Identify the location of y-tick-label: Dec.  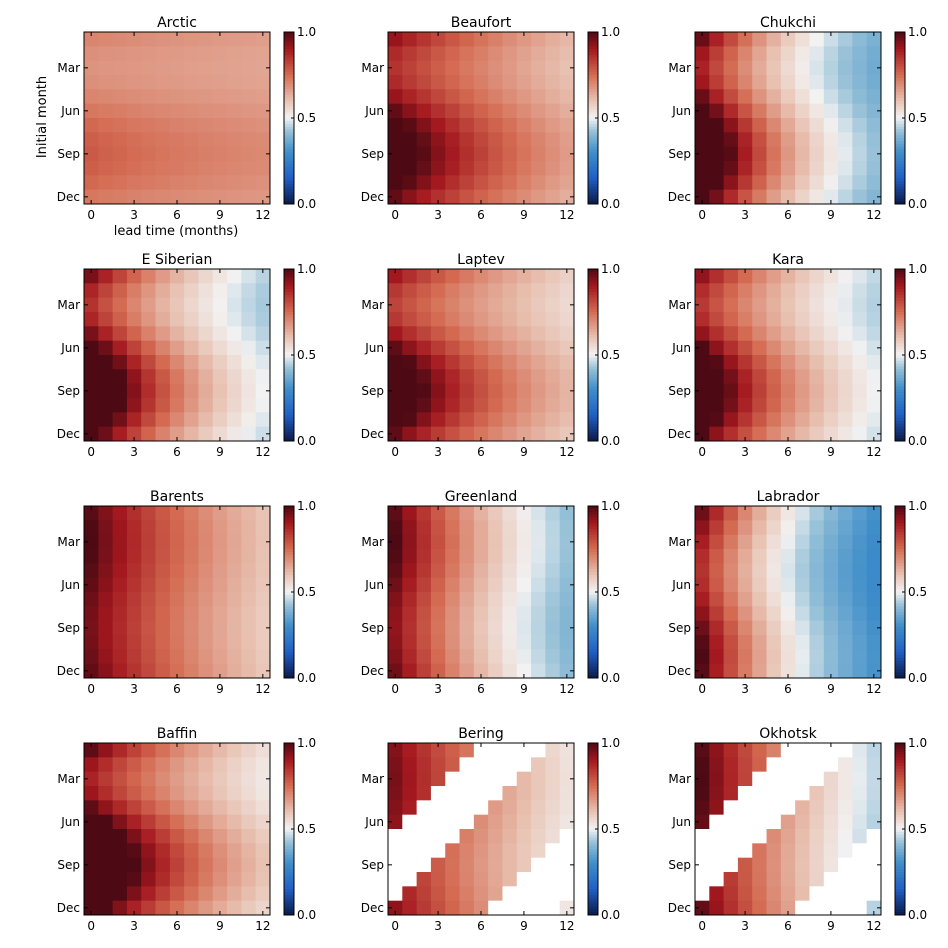
(68, 197).